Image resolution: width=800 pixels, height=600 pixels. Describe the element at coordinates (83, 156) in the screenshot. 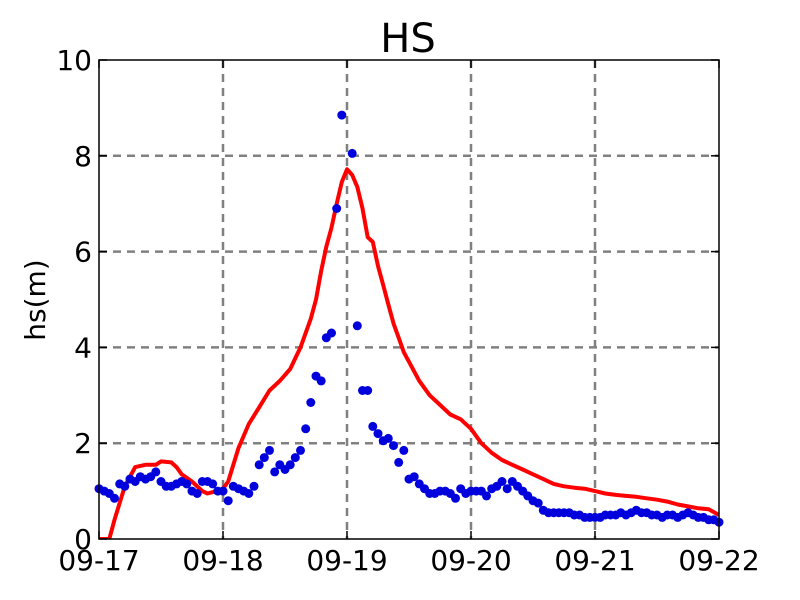

I see `y-tick-label: 8` at that location.